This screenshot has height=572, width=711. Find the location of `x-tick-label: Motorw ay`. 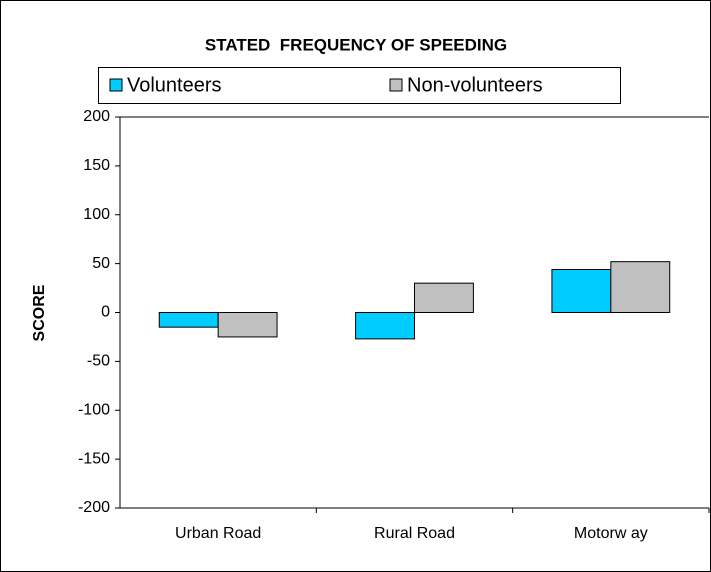

x-tick-label: Motorw ay is located at coordinates (611, 533).